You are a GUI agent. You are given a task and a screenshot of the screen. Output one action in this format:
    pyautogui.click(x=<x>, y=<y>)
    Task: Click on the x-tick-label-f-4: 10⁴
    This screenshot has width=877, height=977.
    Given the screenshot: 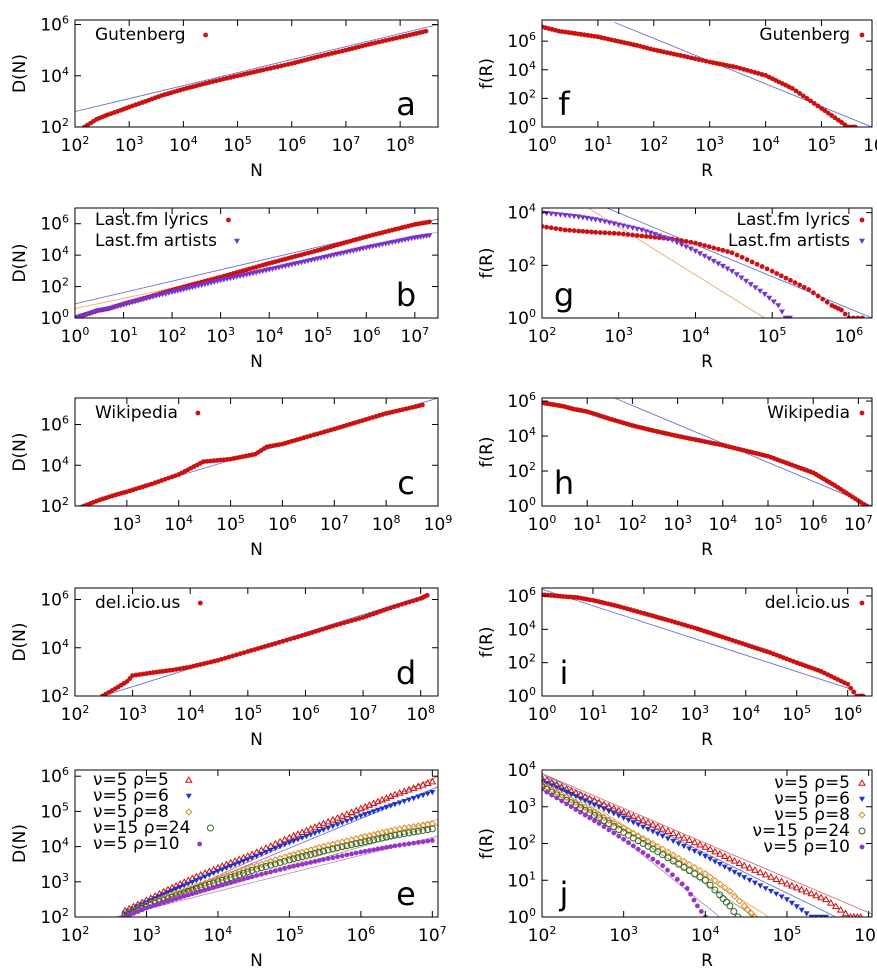 What is the action you would take?
    pyautogui.click(x=765, y=145)
    